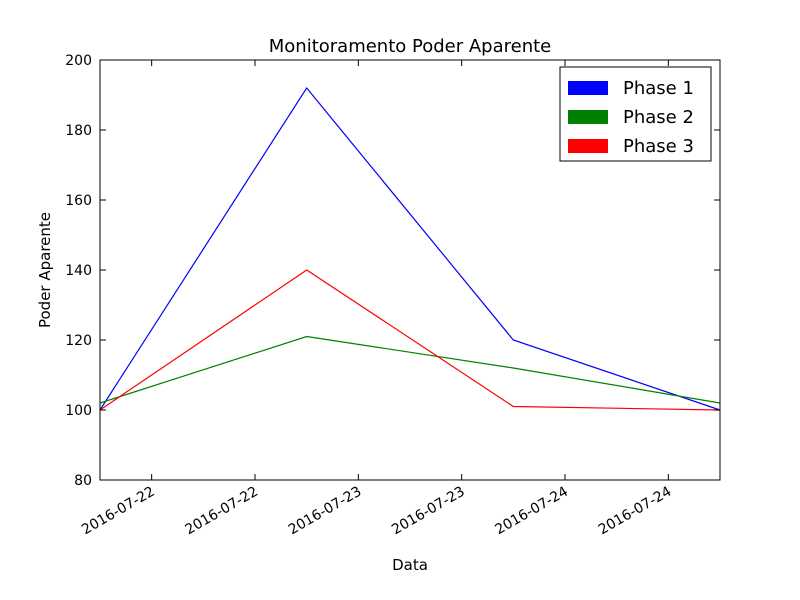 The height and width of the screenshot is (600, 800). I want to click on legend: Phase 1 Phase 2 Phase 3, so click(635, 114).